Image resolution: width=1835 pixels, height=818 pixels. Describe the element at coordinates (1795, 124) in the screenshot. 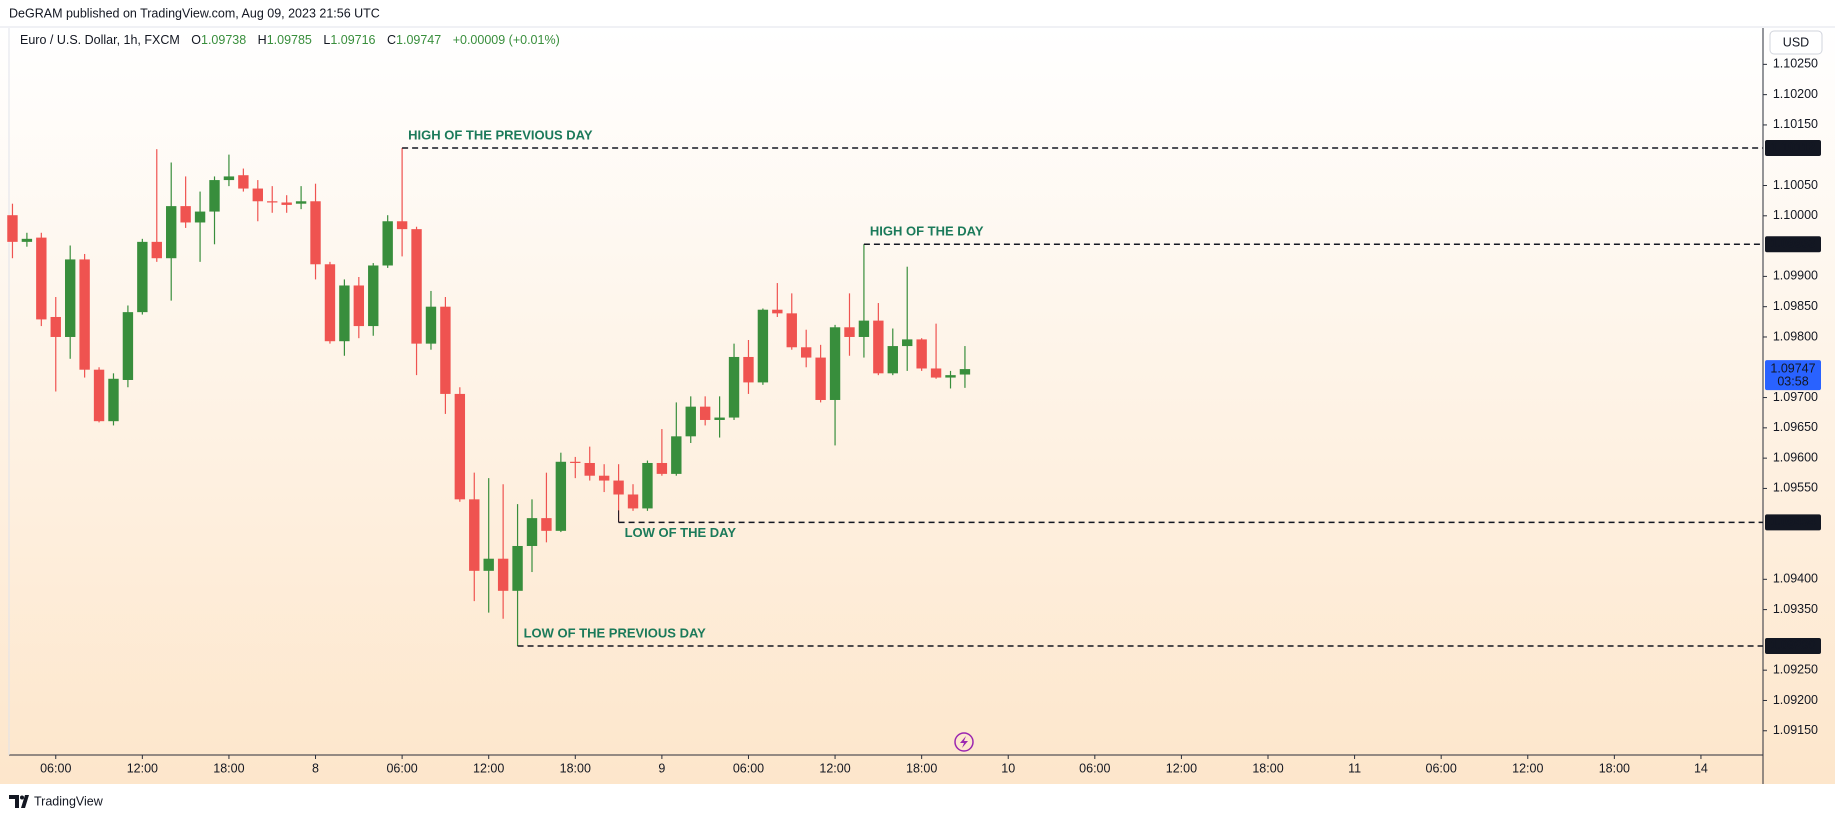

I see `y-tick-label: 1.10150` at that location.